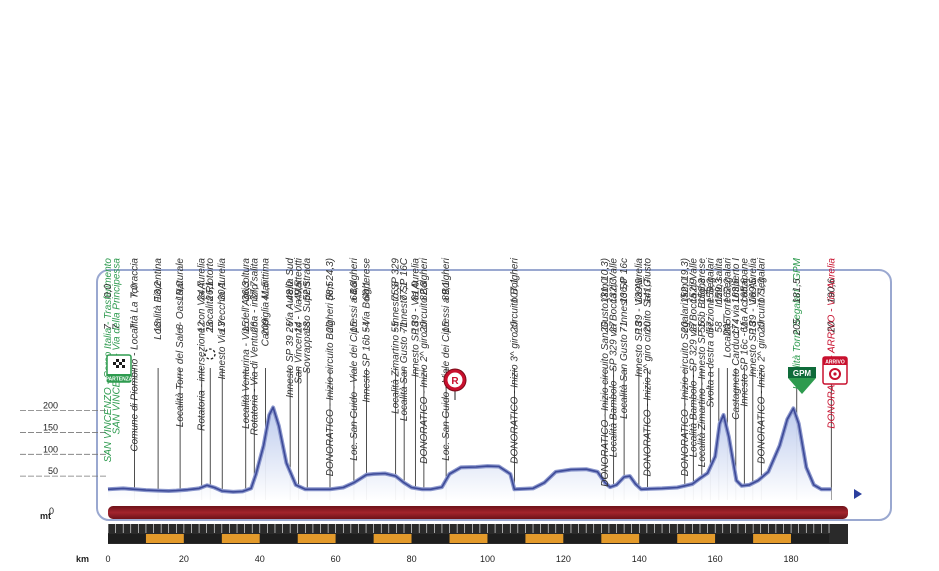 The width and height of the screenshot is (939, 571). Describe the element at coordinates (412, 559) in the screenshot. I see `x-tick-label: 80` at that location.